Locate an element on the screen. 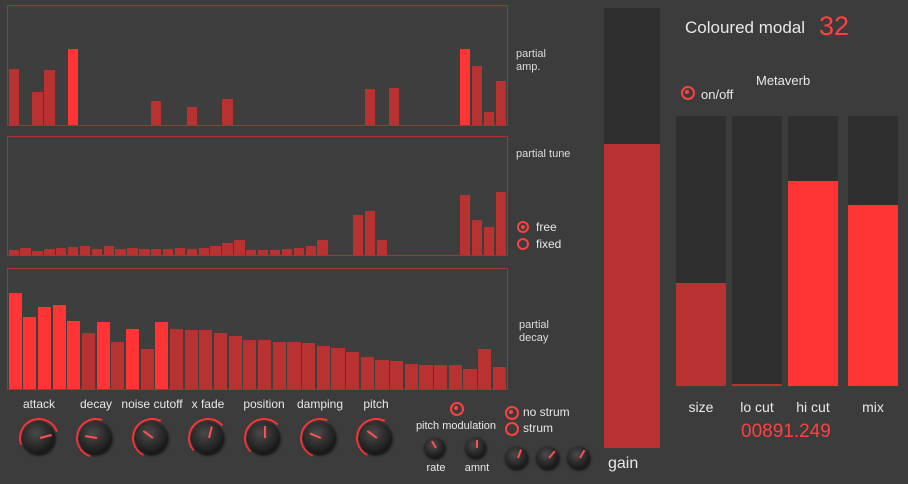 The image size is (908, 484). partial-amp-bars is located at coordinates (257, 65).